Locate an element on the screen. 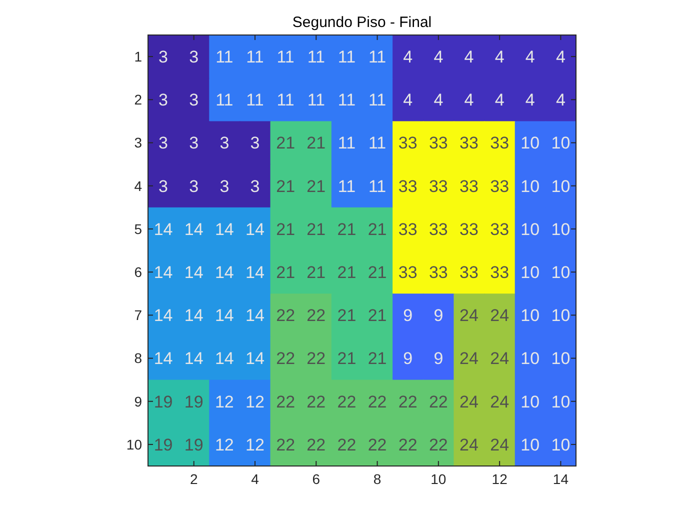 This screenshot has height=525, width=700. y-tick-label: 3 is located at coordinates (138, 142).